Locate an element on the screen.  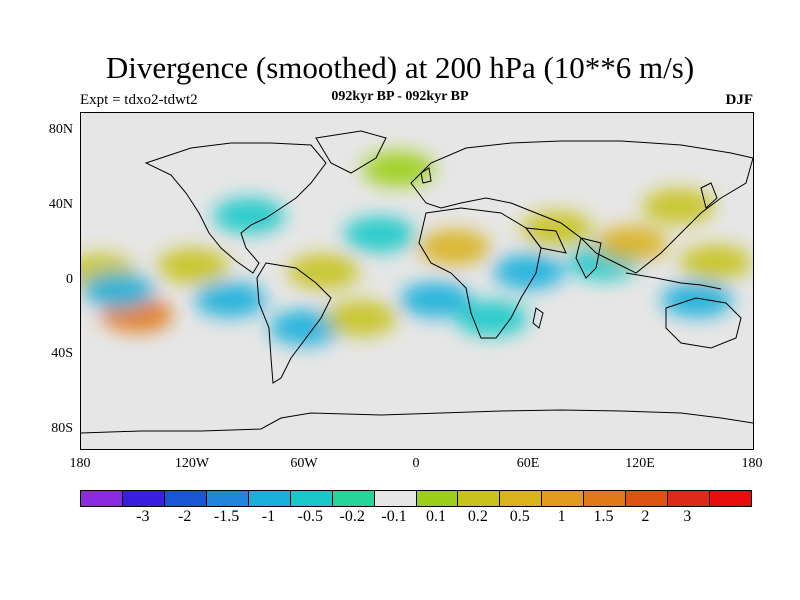
colorbar-label: -0.1 is located at coordinates (394, 516).